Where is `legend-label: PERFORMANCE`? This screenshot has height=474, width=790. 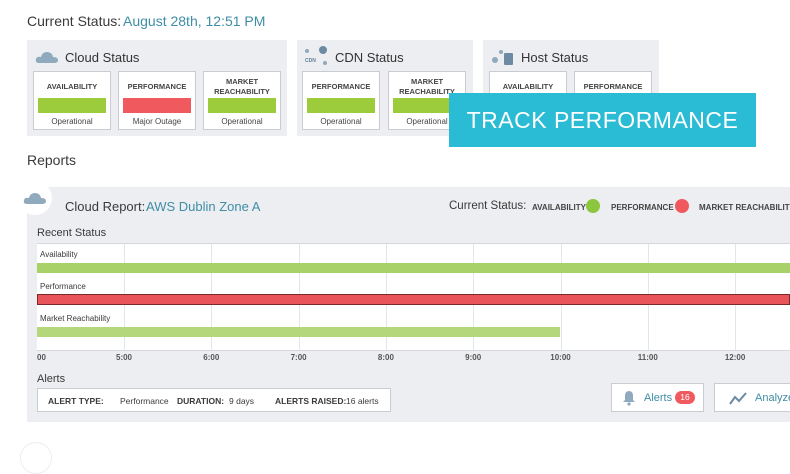
legend-label: PERFORMANCE is located at coordinates (642, 207).